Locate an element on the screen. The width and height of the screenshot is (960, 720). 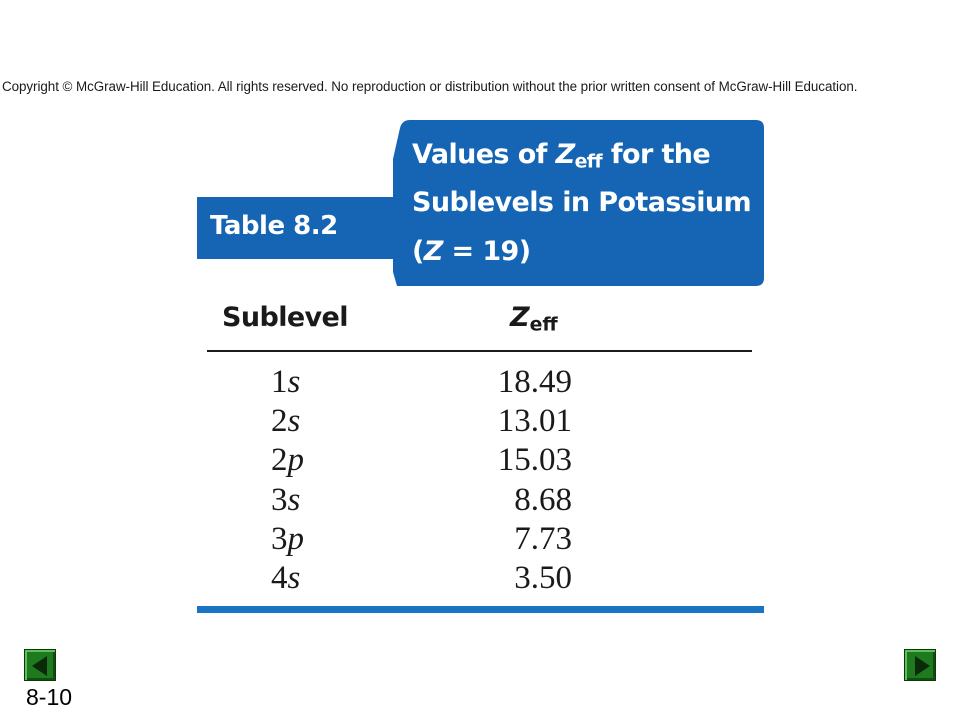
table-row: 3p 7.73 is located at coordinates (479, 540).